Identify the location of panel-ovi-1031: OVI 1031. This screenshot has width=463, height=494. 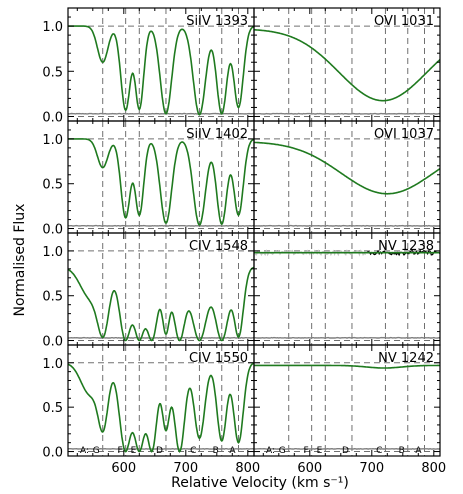
(347, 64).